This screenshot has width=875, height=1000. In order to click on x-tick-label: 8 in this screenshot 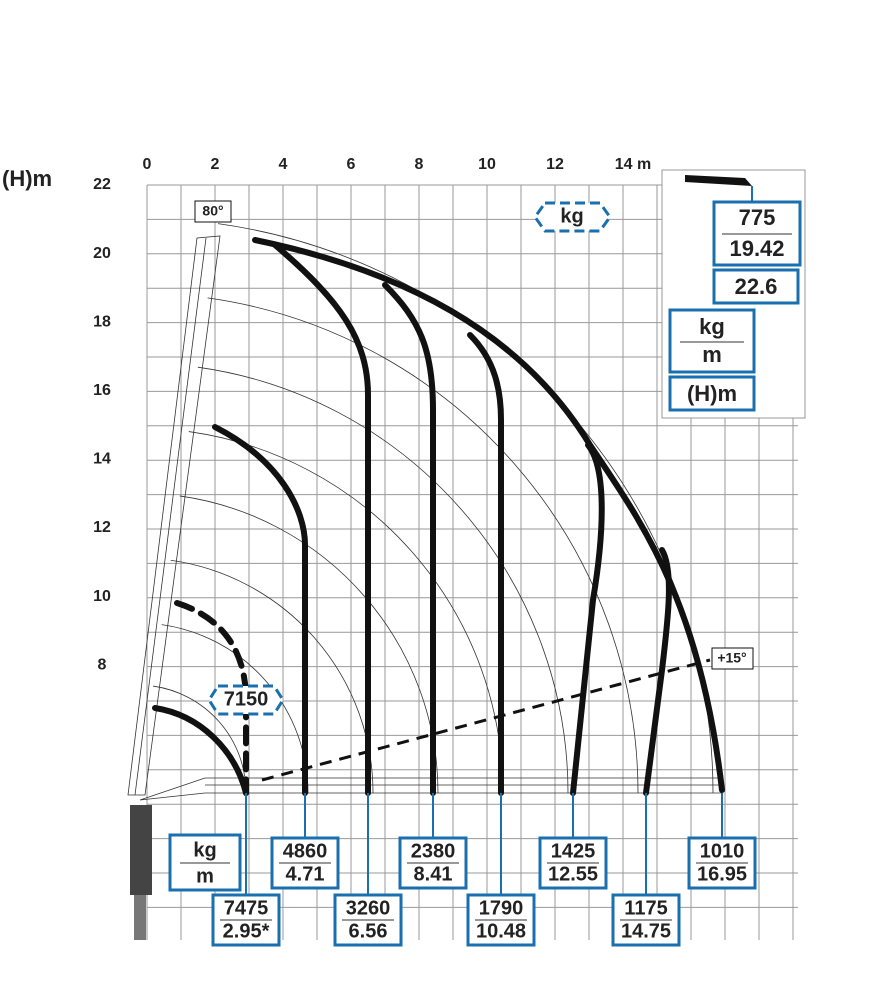, I will do `click(419, 164)`.